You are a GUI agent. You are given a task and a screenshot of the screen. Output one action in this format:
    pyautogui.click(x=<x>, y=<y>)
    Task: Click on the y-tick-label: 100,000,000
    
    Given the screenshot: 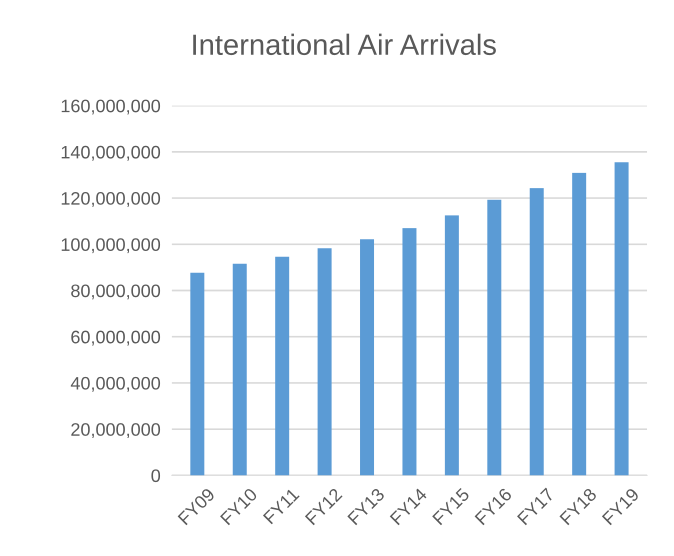 What is the action you would take?
    pyautogui.click(x=111, y=246)
    